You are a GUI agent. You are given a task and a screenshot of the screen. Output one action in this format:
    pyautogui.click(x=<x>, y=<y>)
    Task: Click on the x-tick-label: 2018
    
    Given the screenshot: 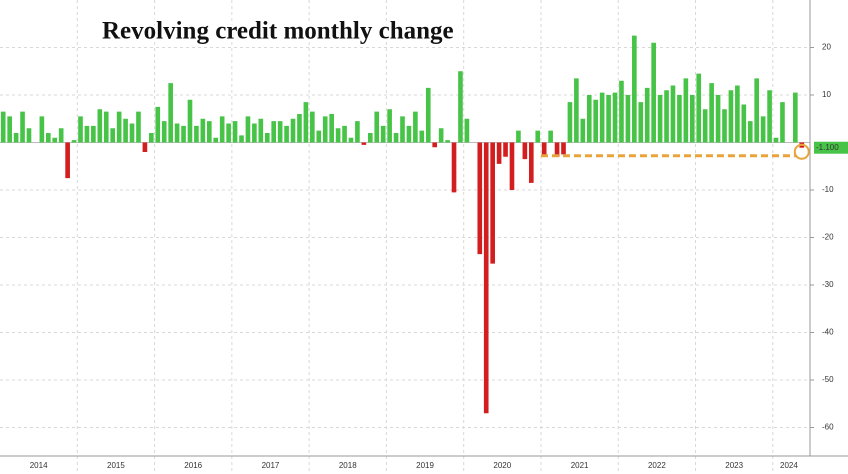 What is the action you would take?
    pyautogui.click(x=348, y=465)
    